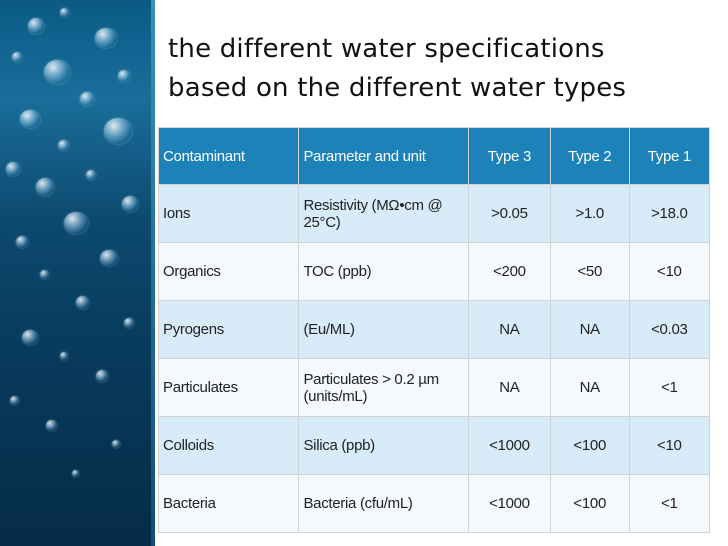 Image resolution: width=728 pixels, height=546 pixels. Describe the element at coordinates (669, 156) in the screenshot. I see `header-type1: Type 1` at that location.